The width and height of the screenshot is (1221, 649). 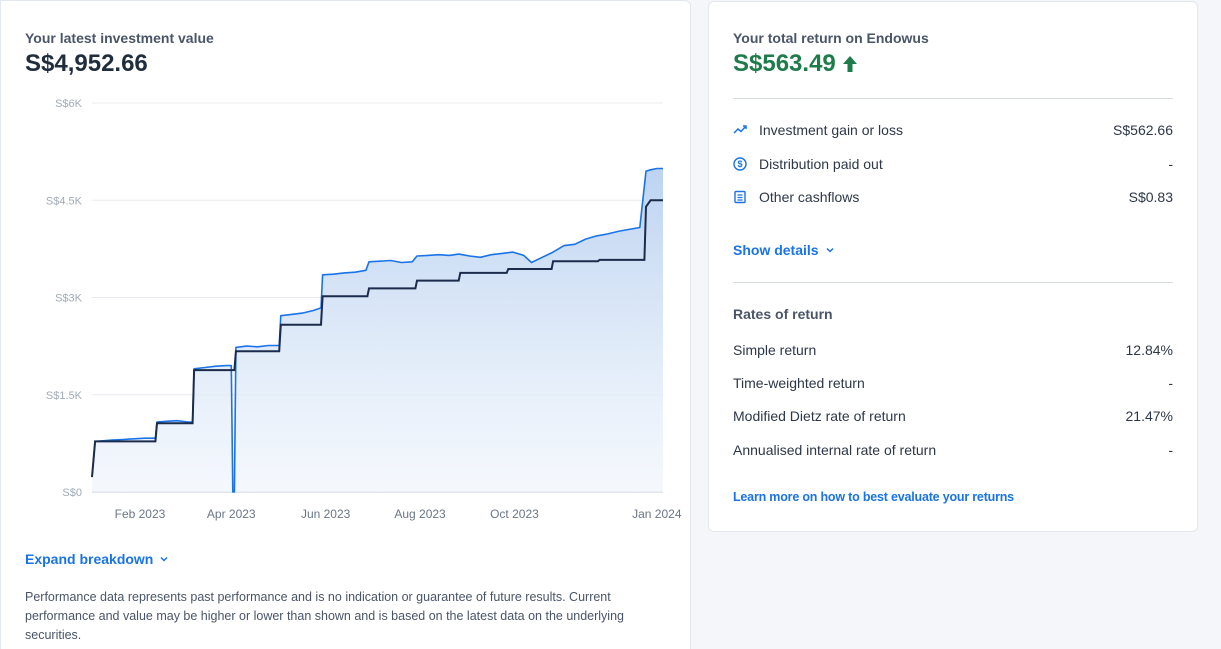 What do you see at coordinates (69, 299) in the screenshot?
I see `y-tick-label: S$3K` at bounding box center [69, 299].